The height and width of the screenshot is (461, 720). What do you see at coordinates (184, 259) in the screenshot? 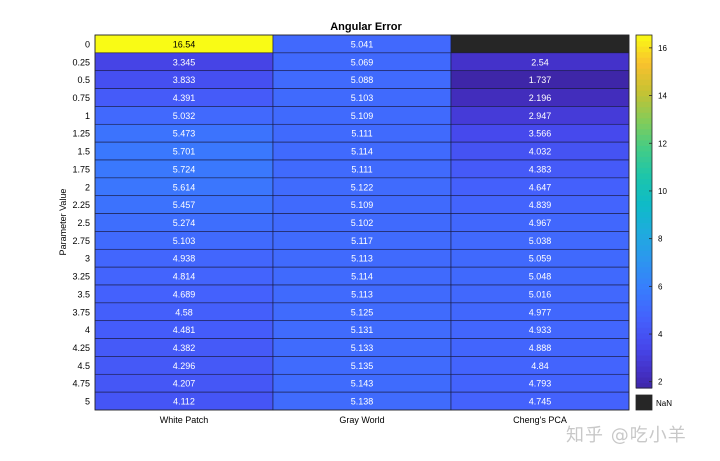
I see `cell-value-label: 4.938` at bounding box center [184, 259].